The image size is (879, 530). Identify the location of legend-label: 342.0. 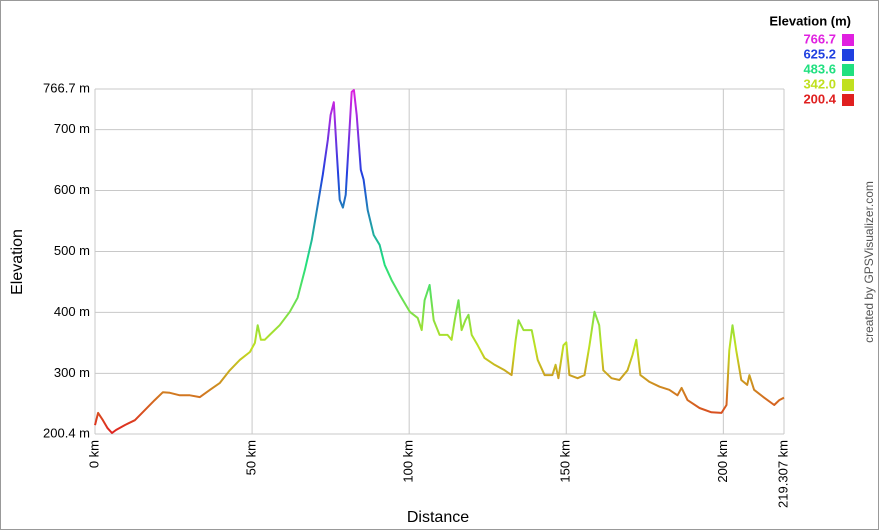
(819, 83).